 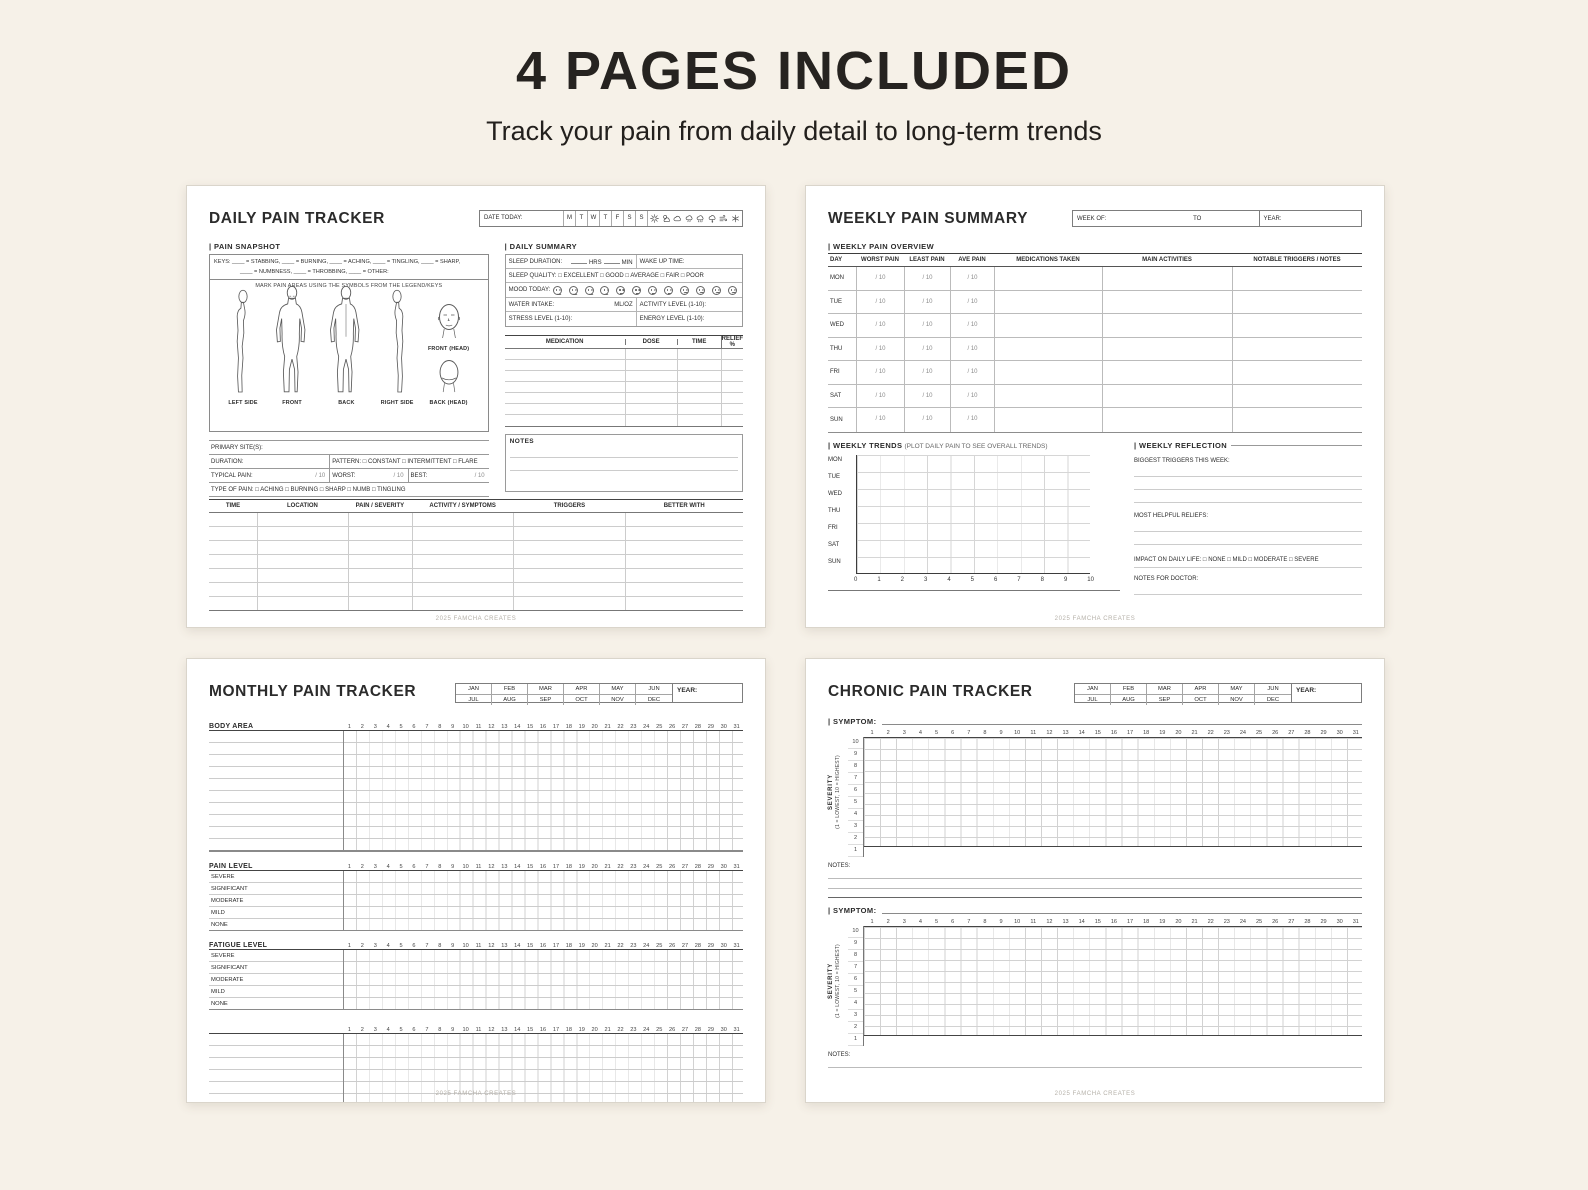 I want to click on storm-icon, so click(x=712, y=219).